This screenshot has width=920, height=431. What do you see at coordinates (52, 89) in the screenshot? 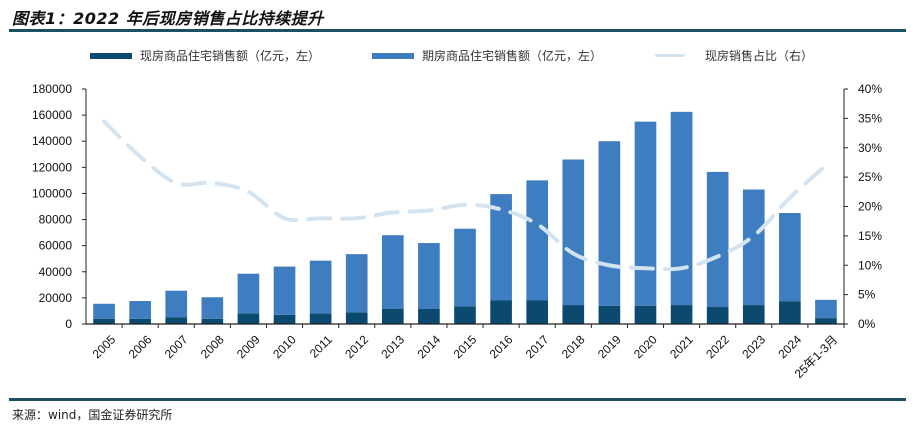
I see `left-tick-label: 180000` at bounding box center [52, 89].